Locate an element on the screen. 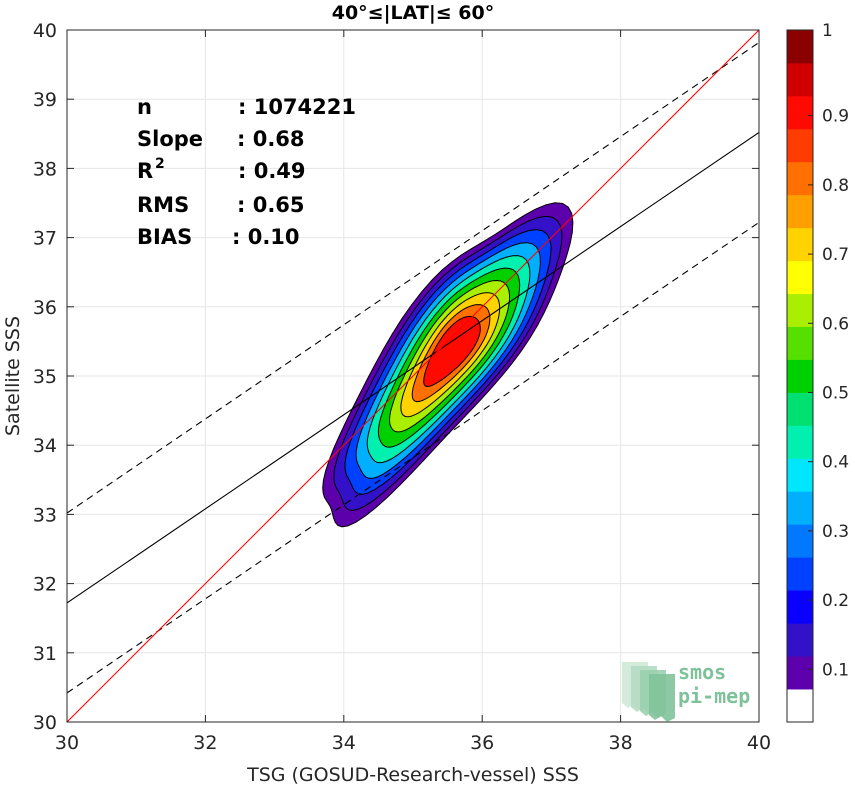  logo-stripe is located at coordinates (662, 698).